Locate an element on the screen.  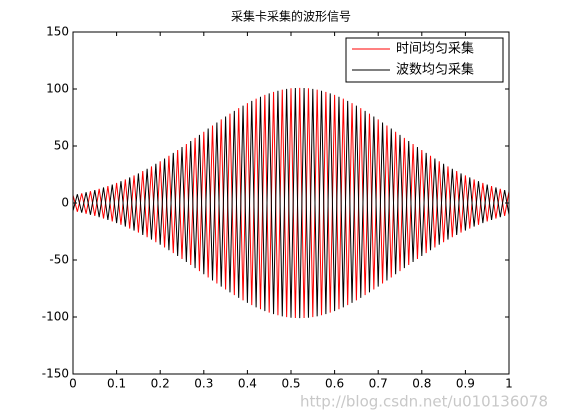
y-tick-label: -150 is located at coordinates (55, 374).